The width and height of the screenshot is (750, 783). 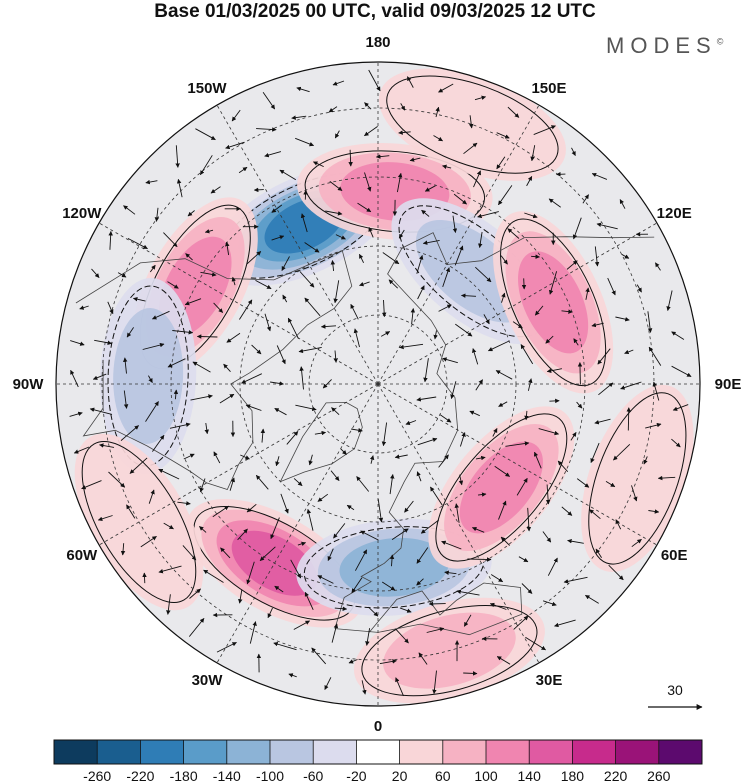 I want to click on anomaly-center, so click(x=501, y=487).